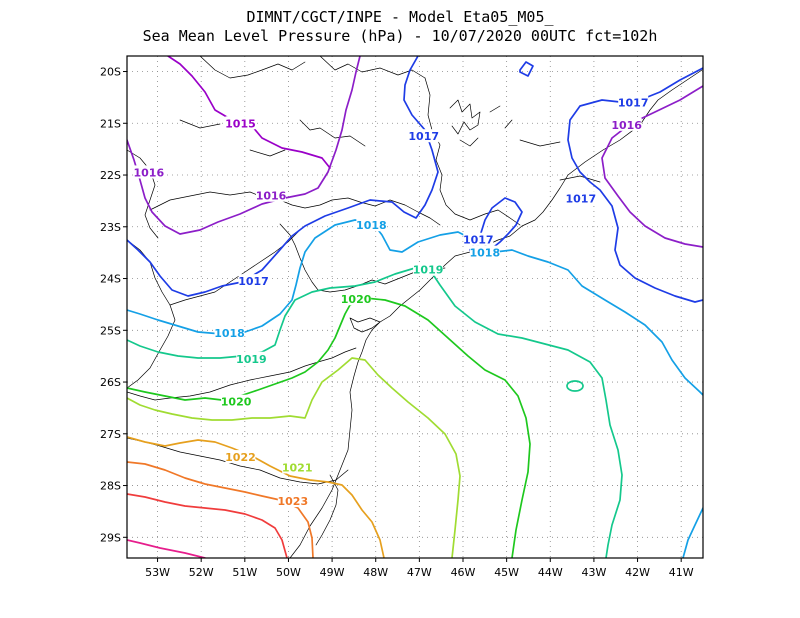  I want to click on isobar-1018-east, so click(692, 532).